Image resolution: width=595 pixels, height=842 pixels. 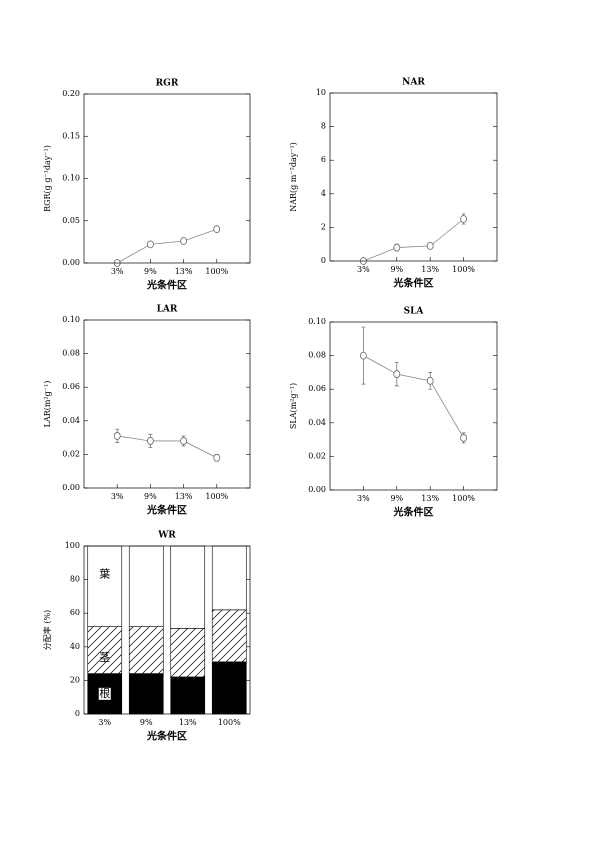 What do you see at coordinates (323, 126) in the screenshot?
I see `y-tick-label: 8` at bounding box center [323, 126].